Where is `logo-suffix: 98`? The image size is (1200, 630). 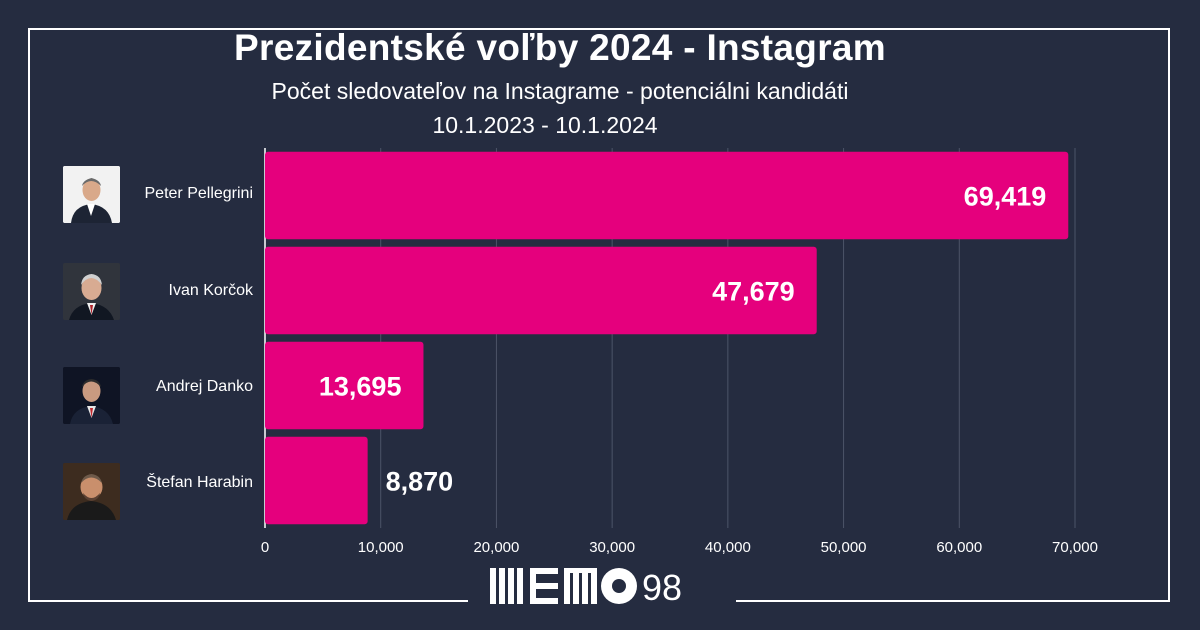 logo-suffix: 98 is located at coordinates (662, 586).